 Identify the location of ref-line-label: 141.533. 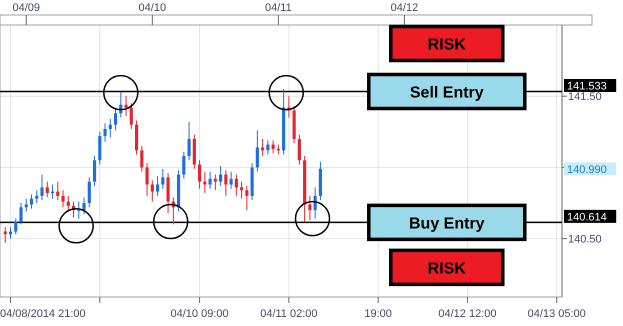
(587, 86).